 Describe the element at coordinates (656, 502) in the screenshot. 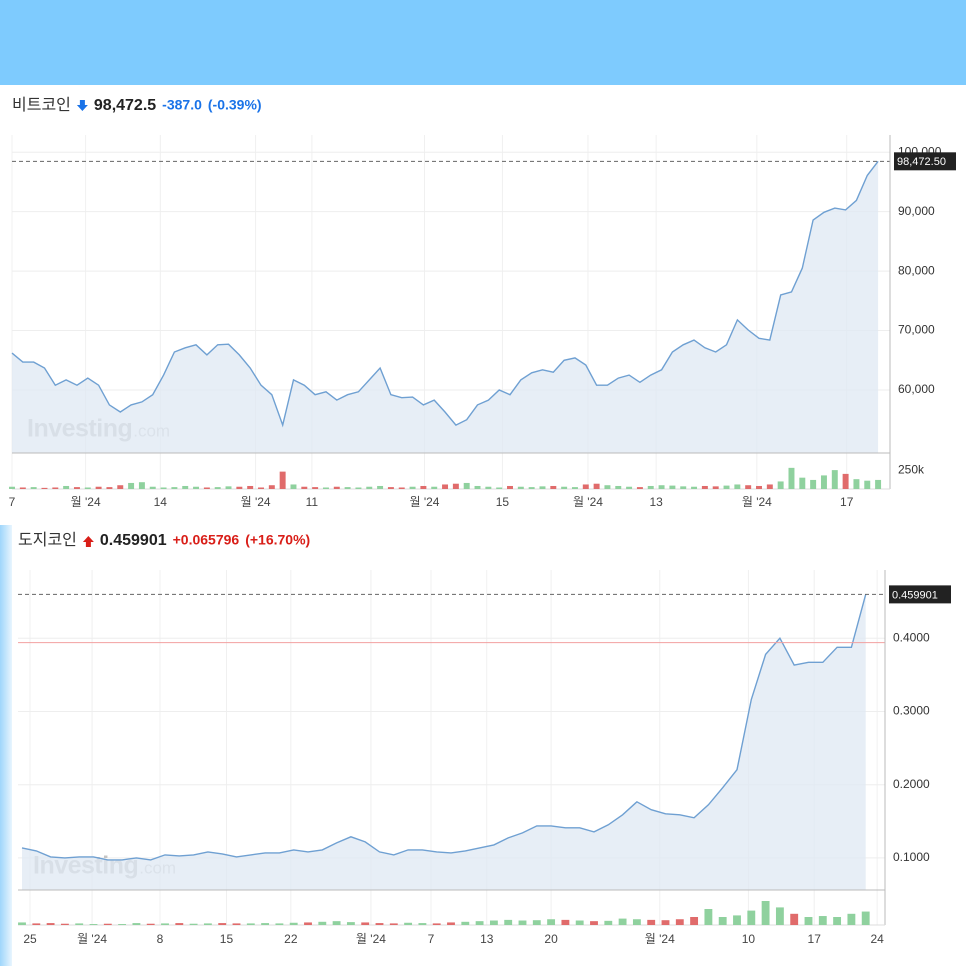

I see `x-tick-label: 13` at that location.